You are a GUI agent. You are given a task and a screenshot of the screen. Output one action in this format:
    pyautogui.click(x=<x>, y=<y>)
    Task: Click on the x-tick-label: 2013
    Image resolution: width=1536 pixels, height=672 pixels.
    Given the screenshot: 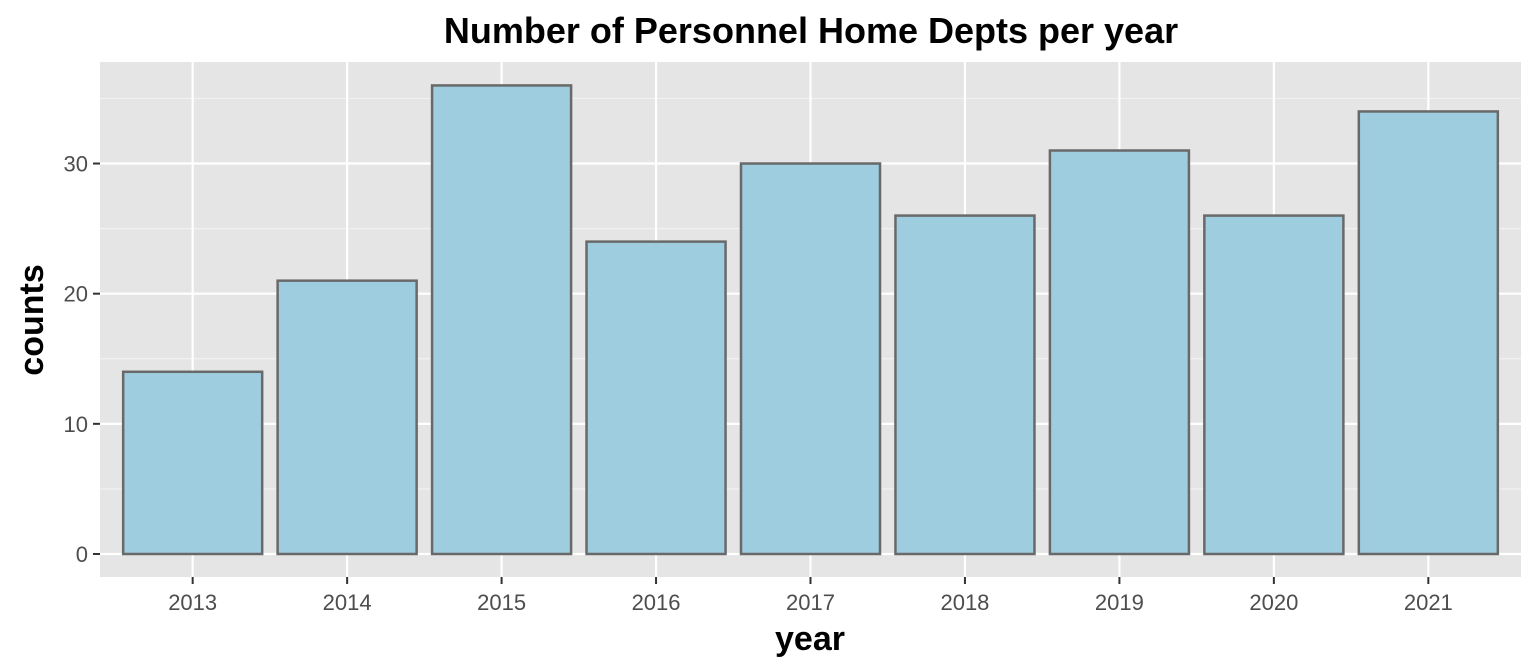 What is the action you would take?
    pyautogui.click(x=192, y=602)
    